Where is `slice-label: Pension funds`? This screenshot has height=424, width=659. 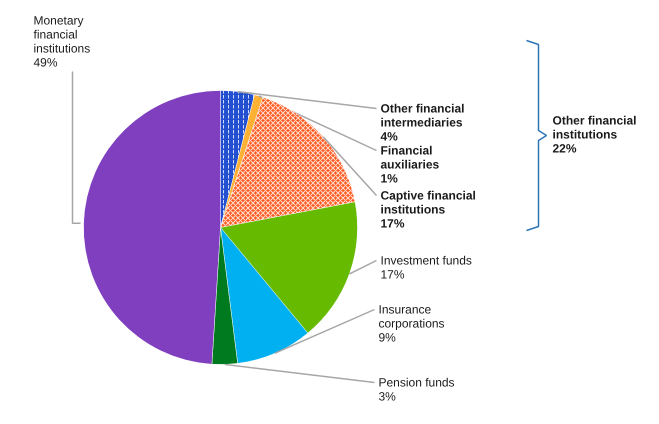 slice-label: Pension funds is located at coordinates (416, 383).